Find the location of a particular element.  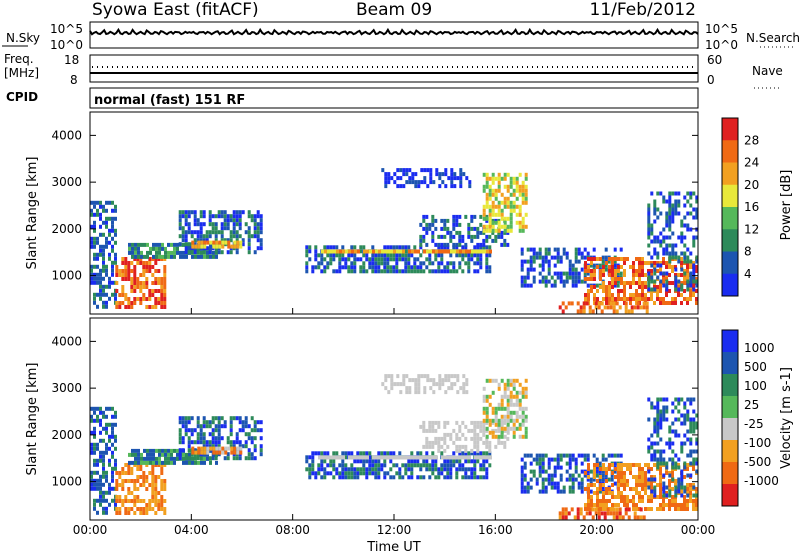

sky-tick-bottom-right: 10^0 is located at coordinates (721, 45).